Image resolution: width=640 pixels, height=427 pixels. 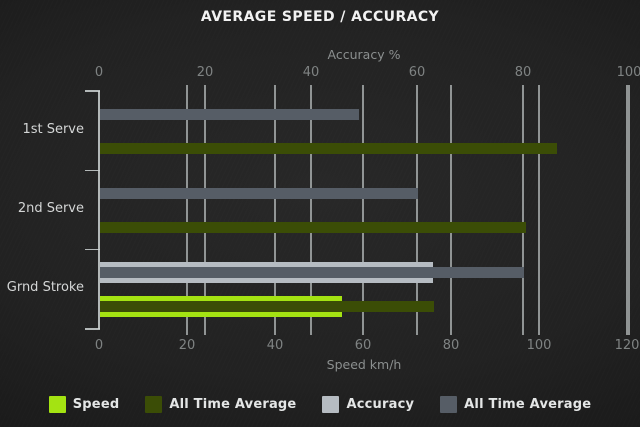 What do you see at coordinates (57, 404) in the screenshot?
I see `legend-swatch-speed-bottom` at bounding box center [57, 404].